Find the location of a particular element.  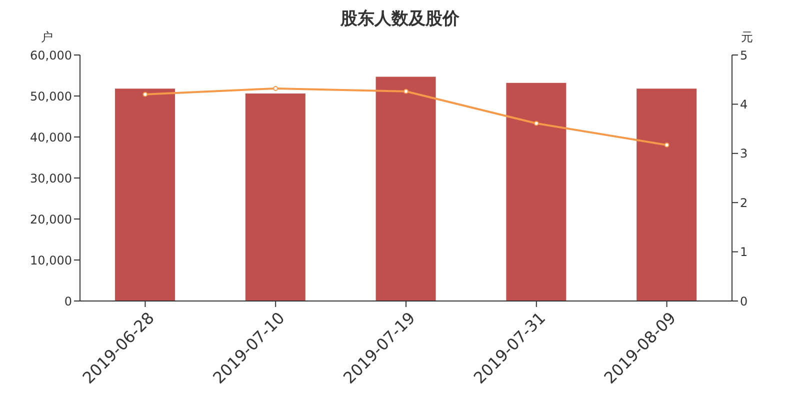

y-tick-label: 0 is located at coordinates (68, 301).